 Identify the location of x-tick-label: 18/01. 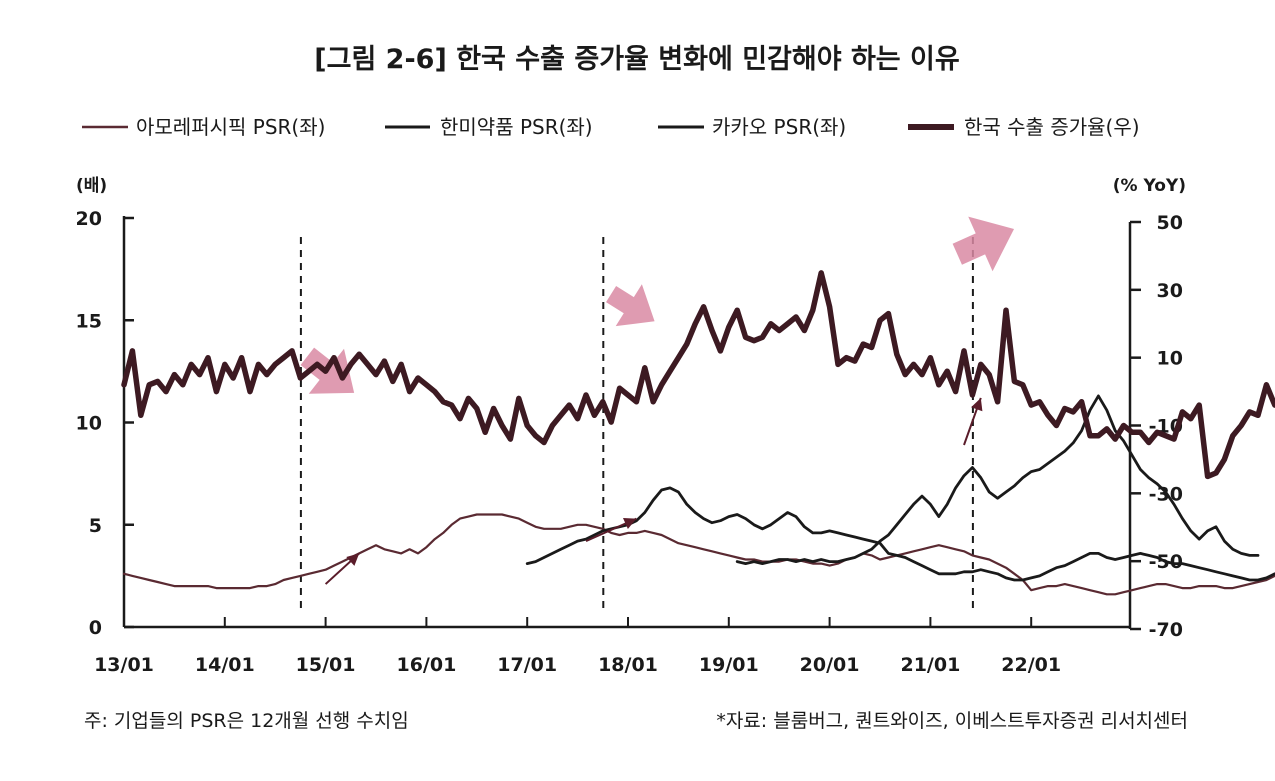
(628, 665).